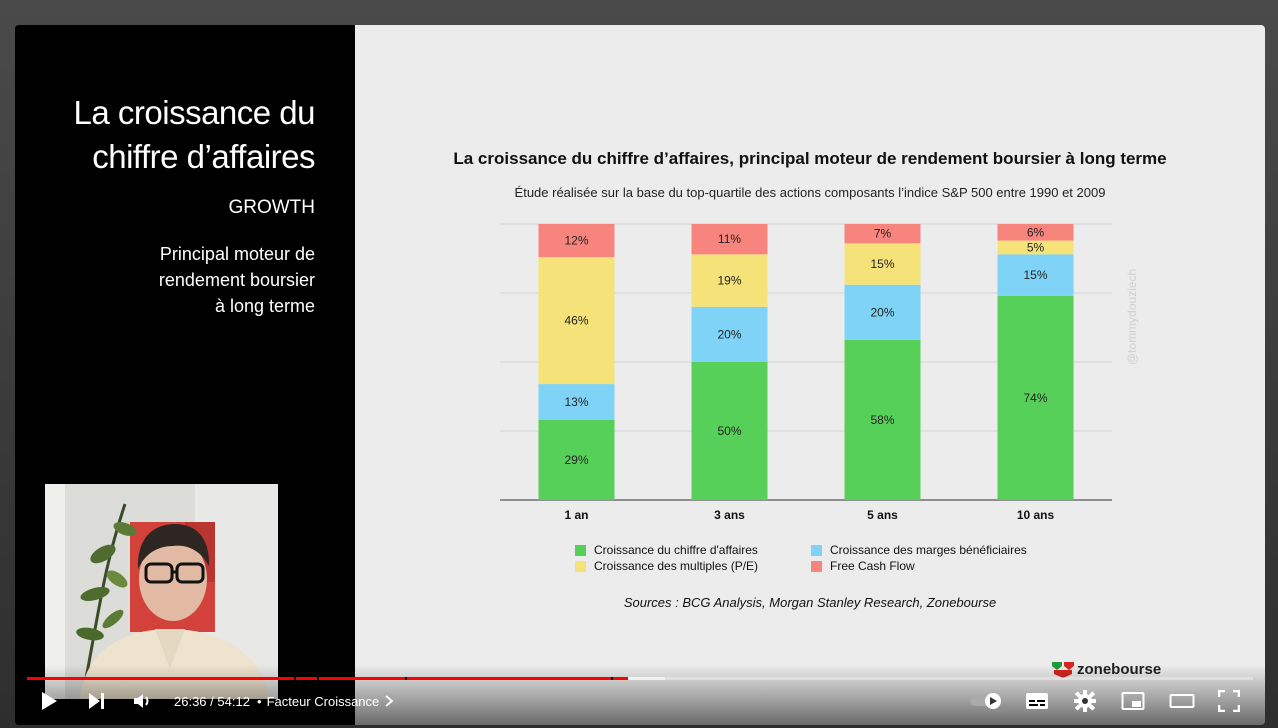 This screenshot has width=1278, height=728. Describe the element at coordinates (640, 678) in the screenshot. I see `progress-bar` at that location.